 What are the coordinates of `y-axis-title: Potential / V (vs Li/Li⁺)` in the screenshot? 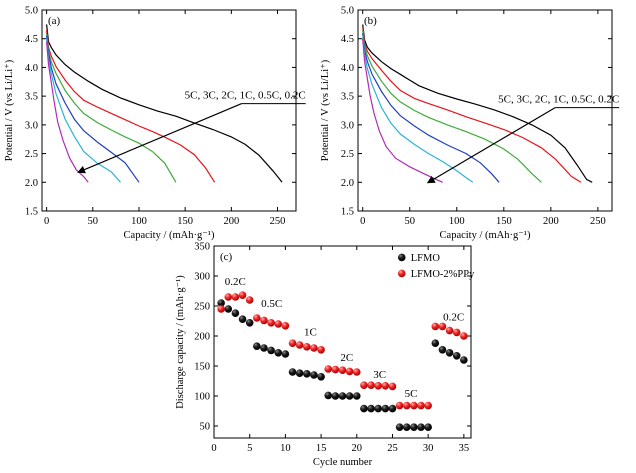 It's located at (325, 110).